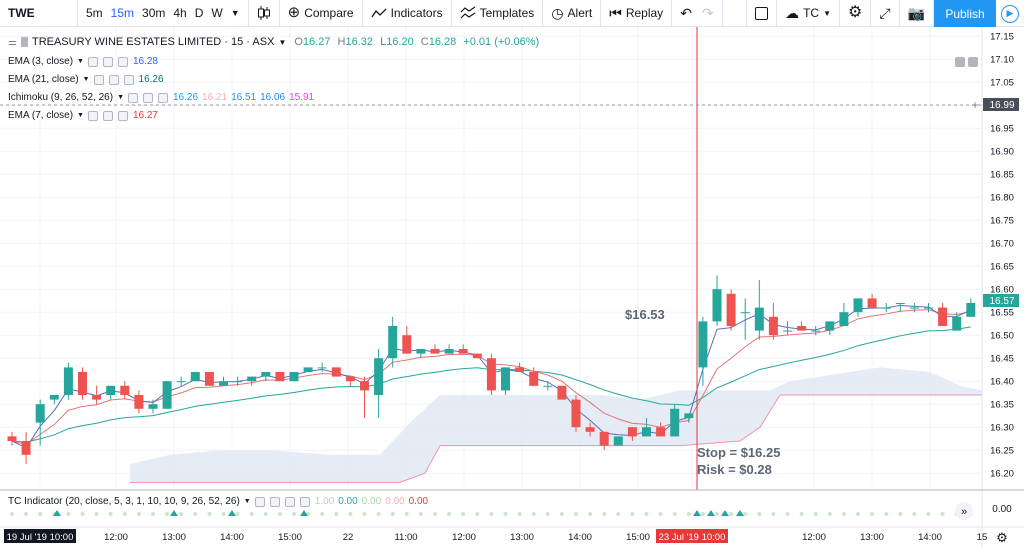 This screenshot has width=1024, height=548. Describe the element at coordinates (39, 13) in the screenshot. I see `symbol-search: TWE` at that location.